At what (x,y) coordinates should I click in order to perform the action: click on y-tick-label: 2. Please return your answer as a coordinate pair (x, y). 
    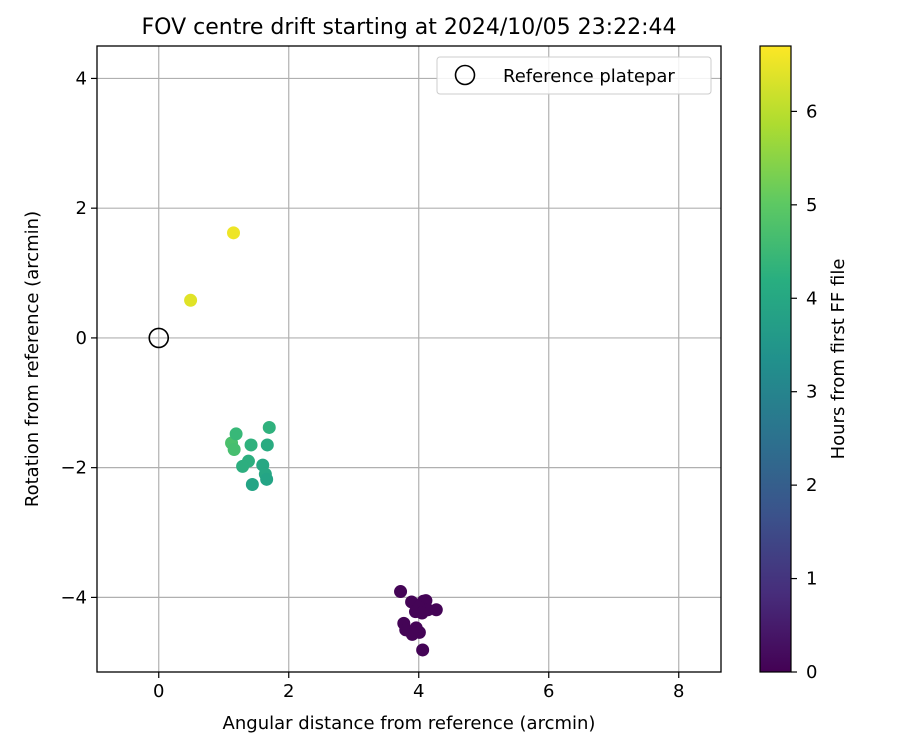
    Looking at the image, I should click on (81, 208).